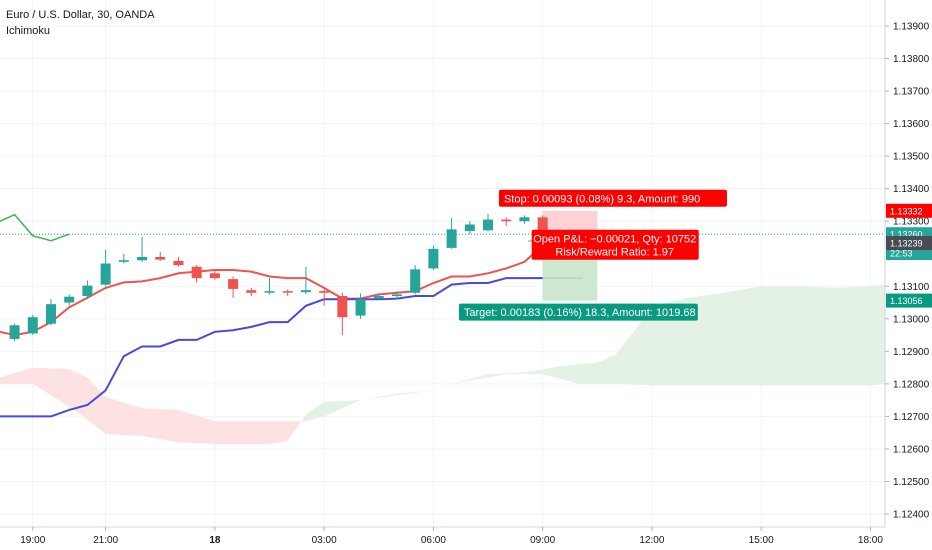 The width and height of the screenshot is (932, 550). I want to click on indicator-name: Ichimoku, so click(28, 31).